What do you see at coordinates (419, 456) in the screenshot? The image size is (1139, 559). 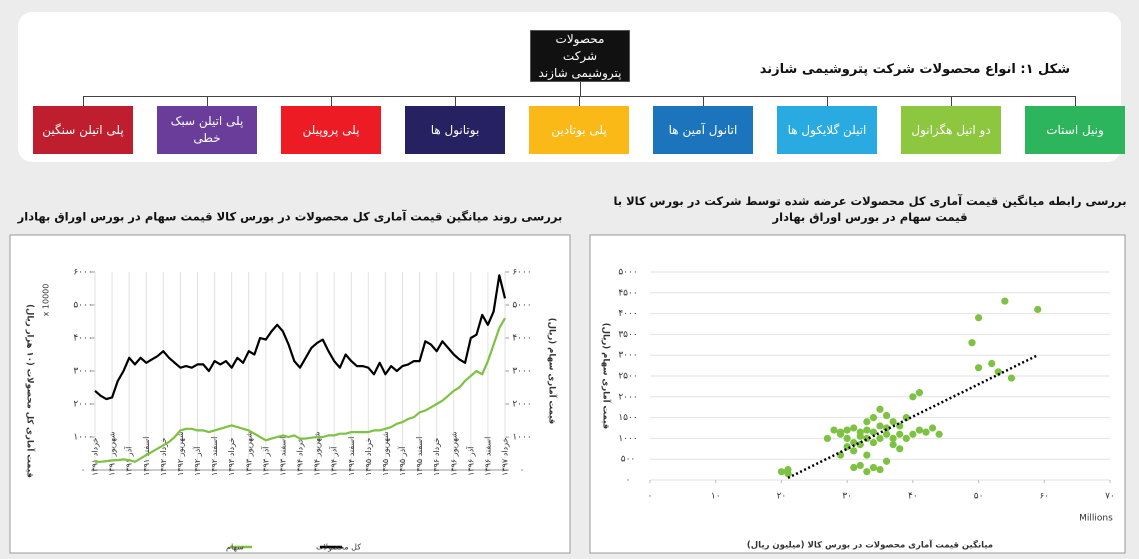 I see `x-tick-label: اسفند ۱۳۹۵` at bounding box center [419, 456].